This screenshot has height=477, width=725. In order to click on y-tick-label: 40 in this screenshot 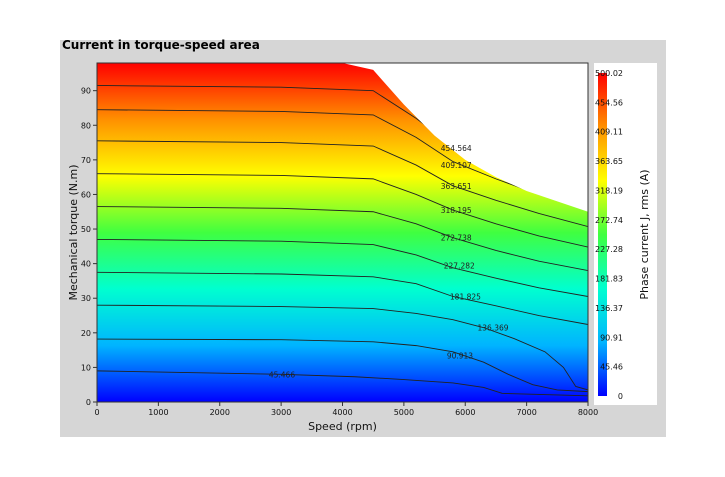, I will do `click(86, 264)`.